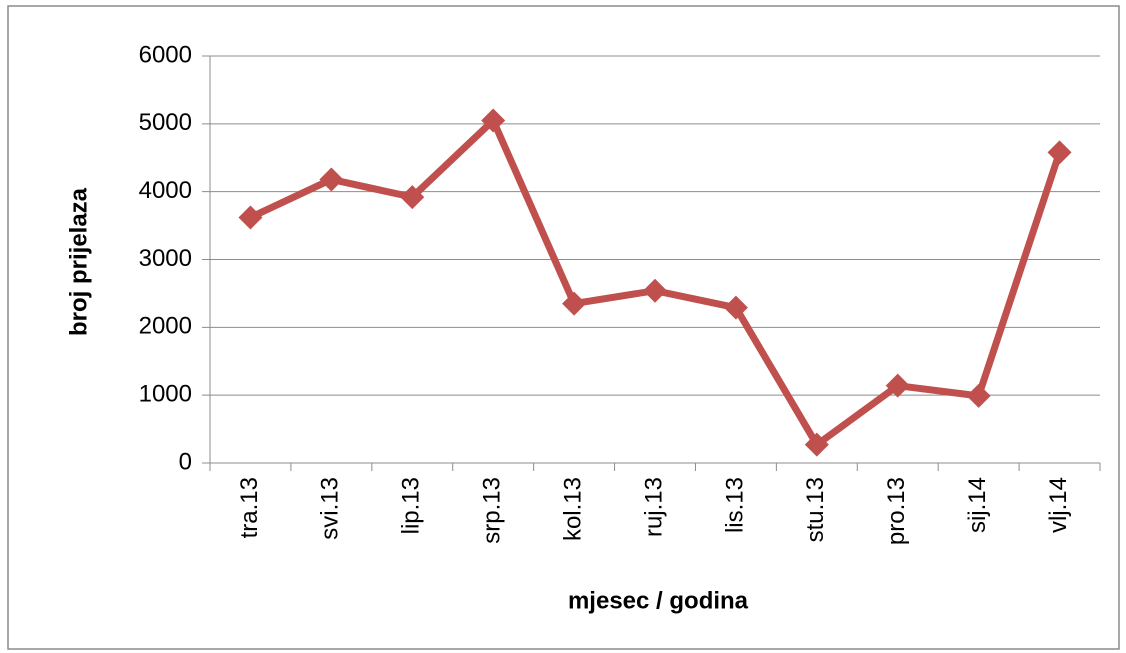  Describe the element at coordinates (1058, 505) in the screenshot. I see `x-tick-label: vlj.14` at that location.